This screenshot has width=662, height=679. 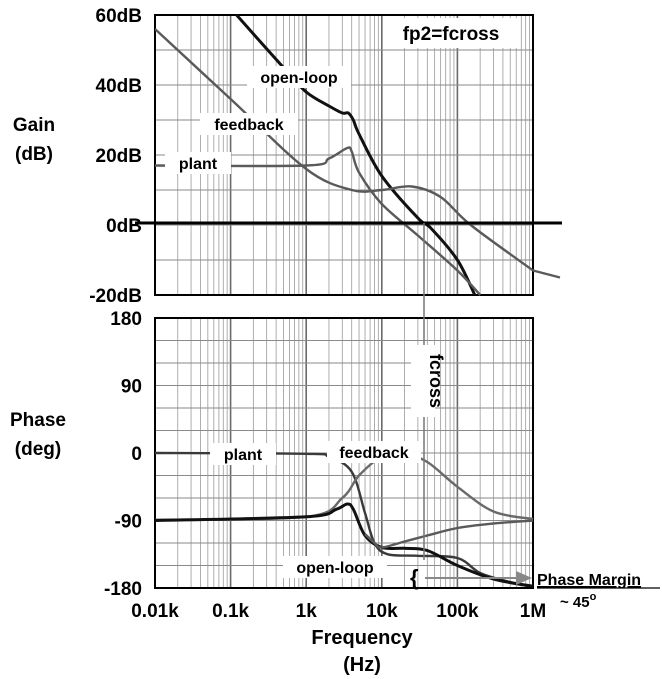 What do you see at coordinates (38, 420) in the screenshot?
I see `phase-axis-label-line1: Phase` at bounding box center [38, 420].